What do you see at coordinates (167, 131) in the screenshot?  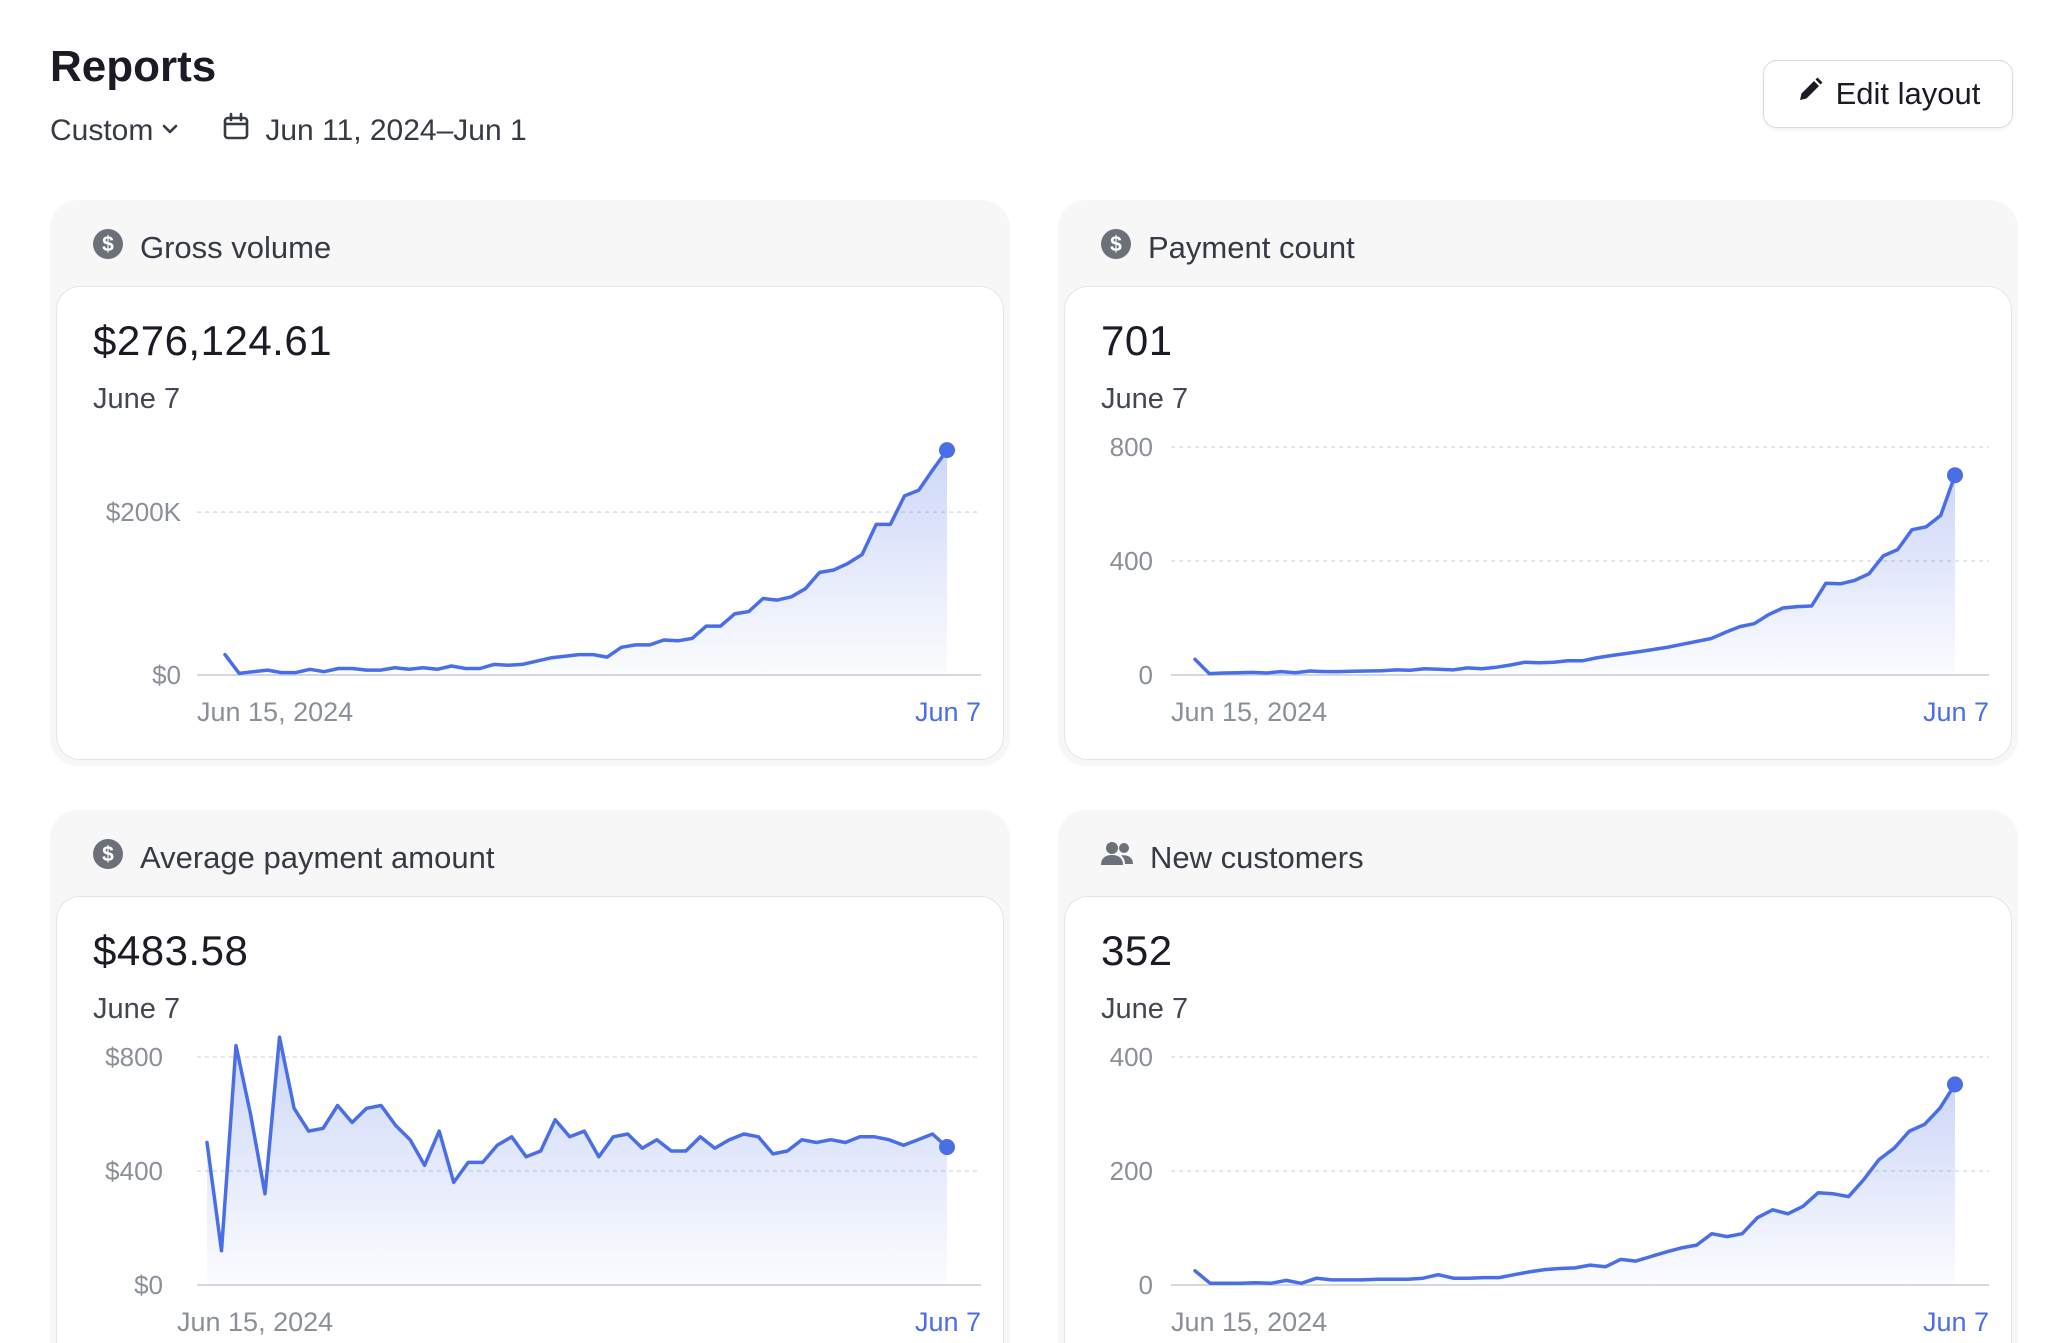 I see `chevron-down-icon` at bounding box center [167, 131].